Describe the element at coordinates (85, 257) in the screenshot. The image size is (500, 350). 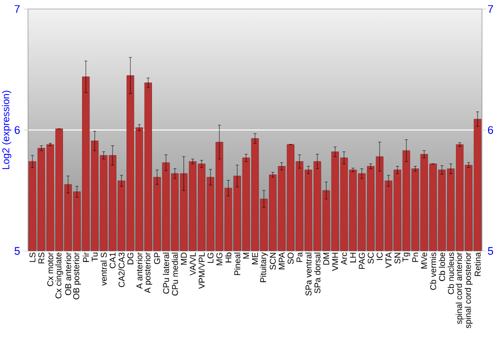
I see `x-tick-label: Pir` at that location.